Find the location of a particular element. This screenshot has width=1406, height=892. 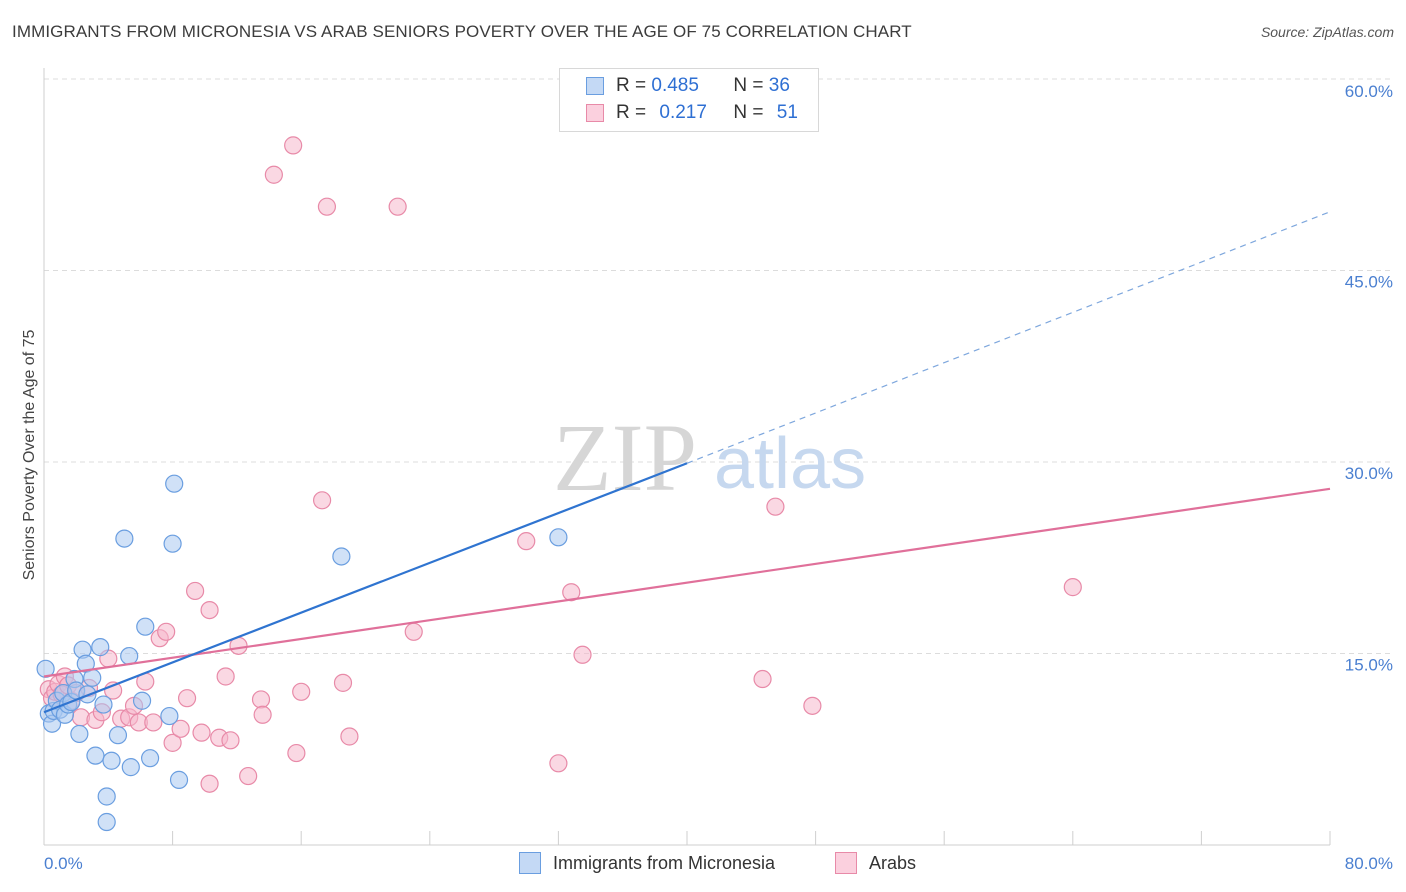

legend-r-value: 0.485 is located at coordinates (675, 85).